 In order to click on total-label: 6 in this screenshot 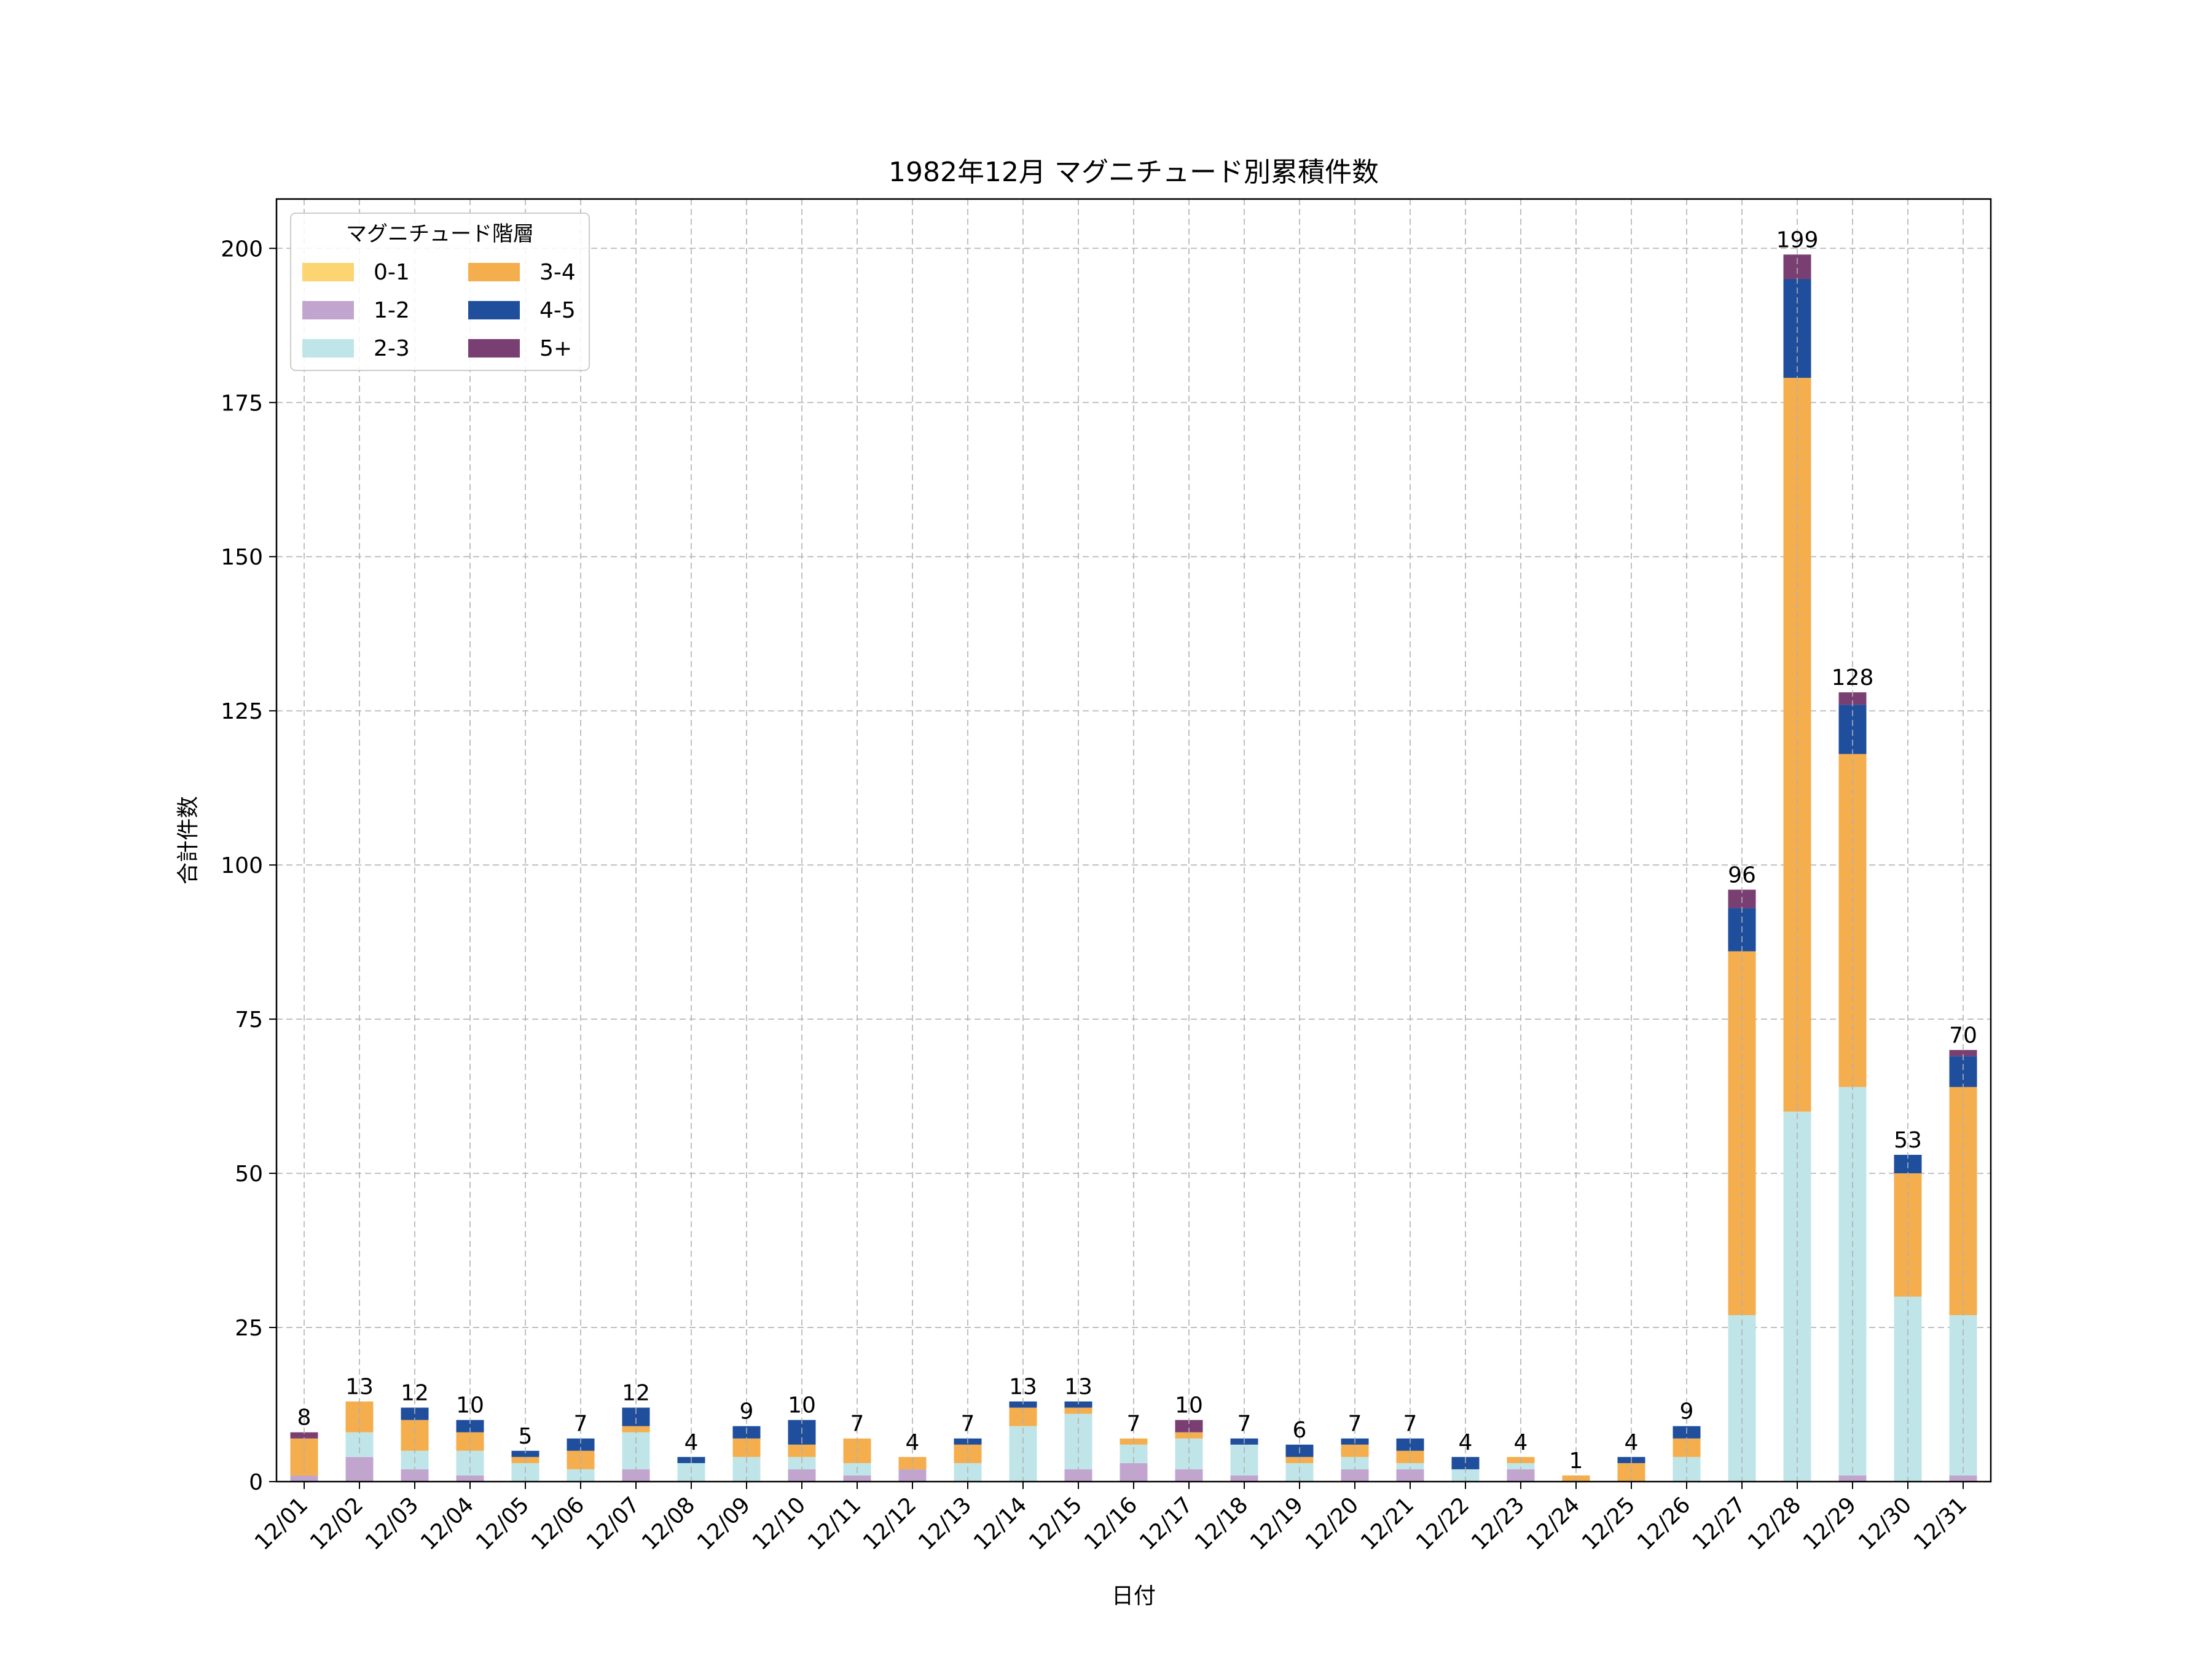, I will do `click(1300, 1430)`.